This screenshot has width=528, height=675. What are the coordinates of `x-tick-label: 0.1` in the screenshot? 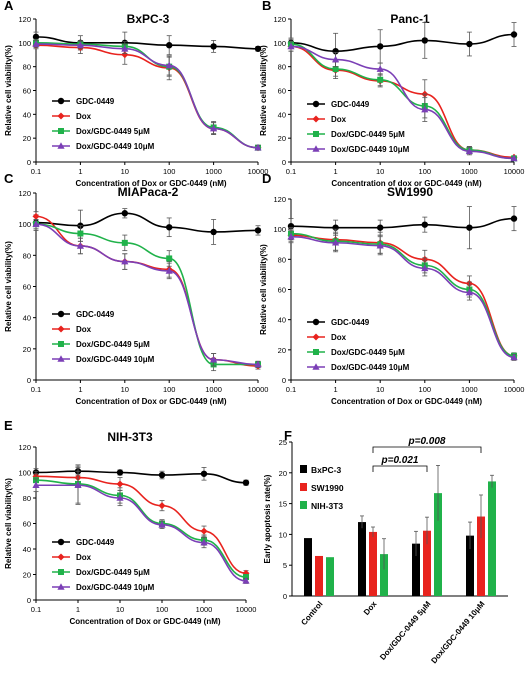 It's located at (36, 389).